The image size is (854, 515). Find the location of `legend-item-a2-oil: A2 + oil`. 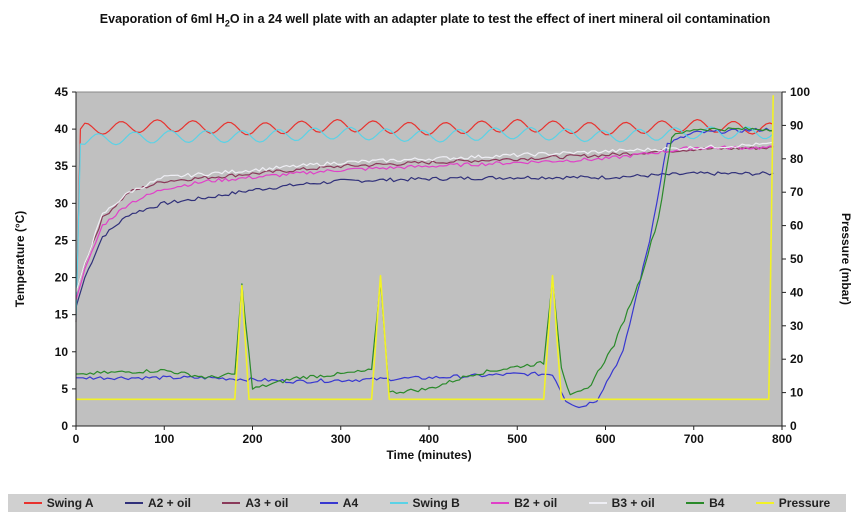

legend-item-a2-oil: A2 + oil is located at coordinates (157, 503).